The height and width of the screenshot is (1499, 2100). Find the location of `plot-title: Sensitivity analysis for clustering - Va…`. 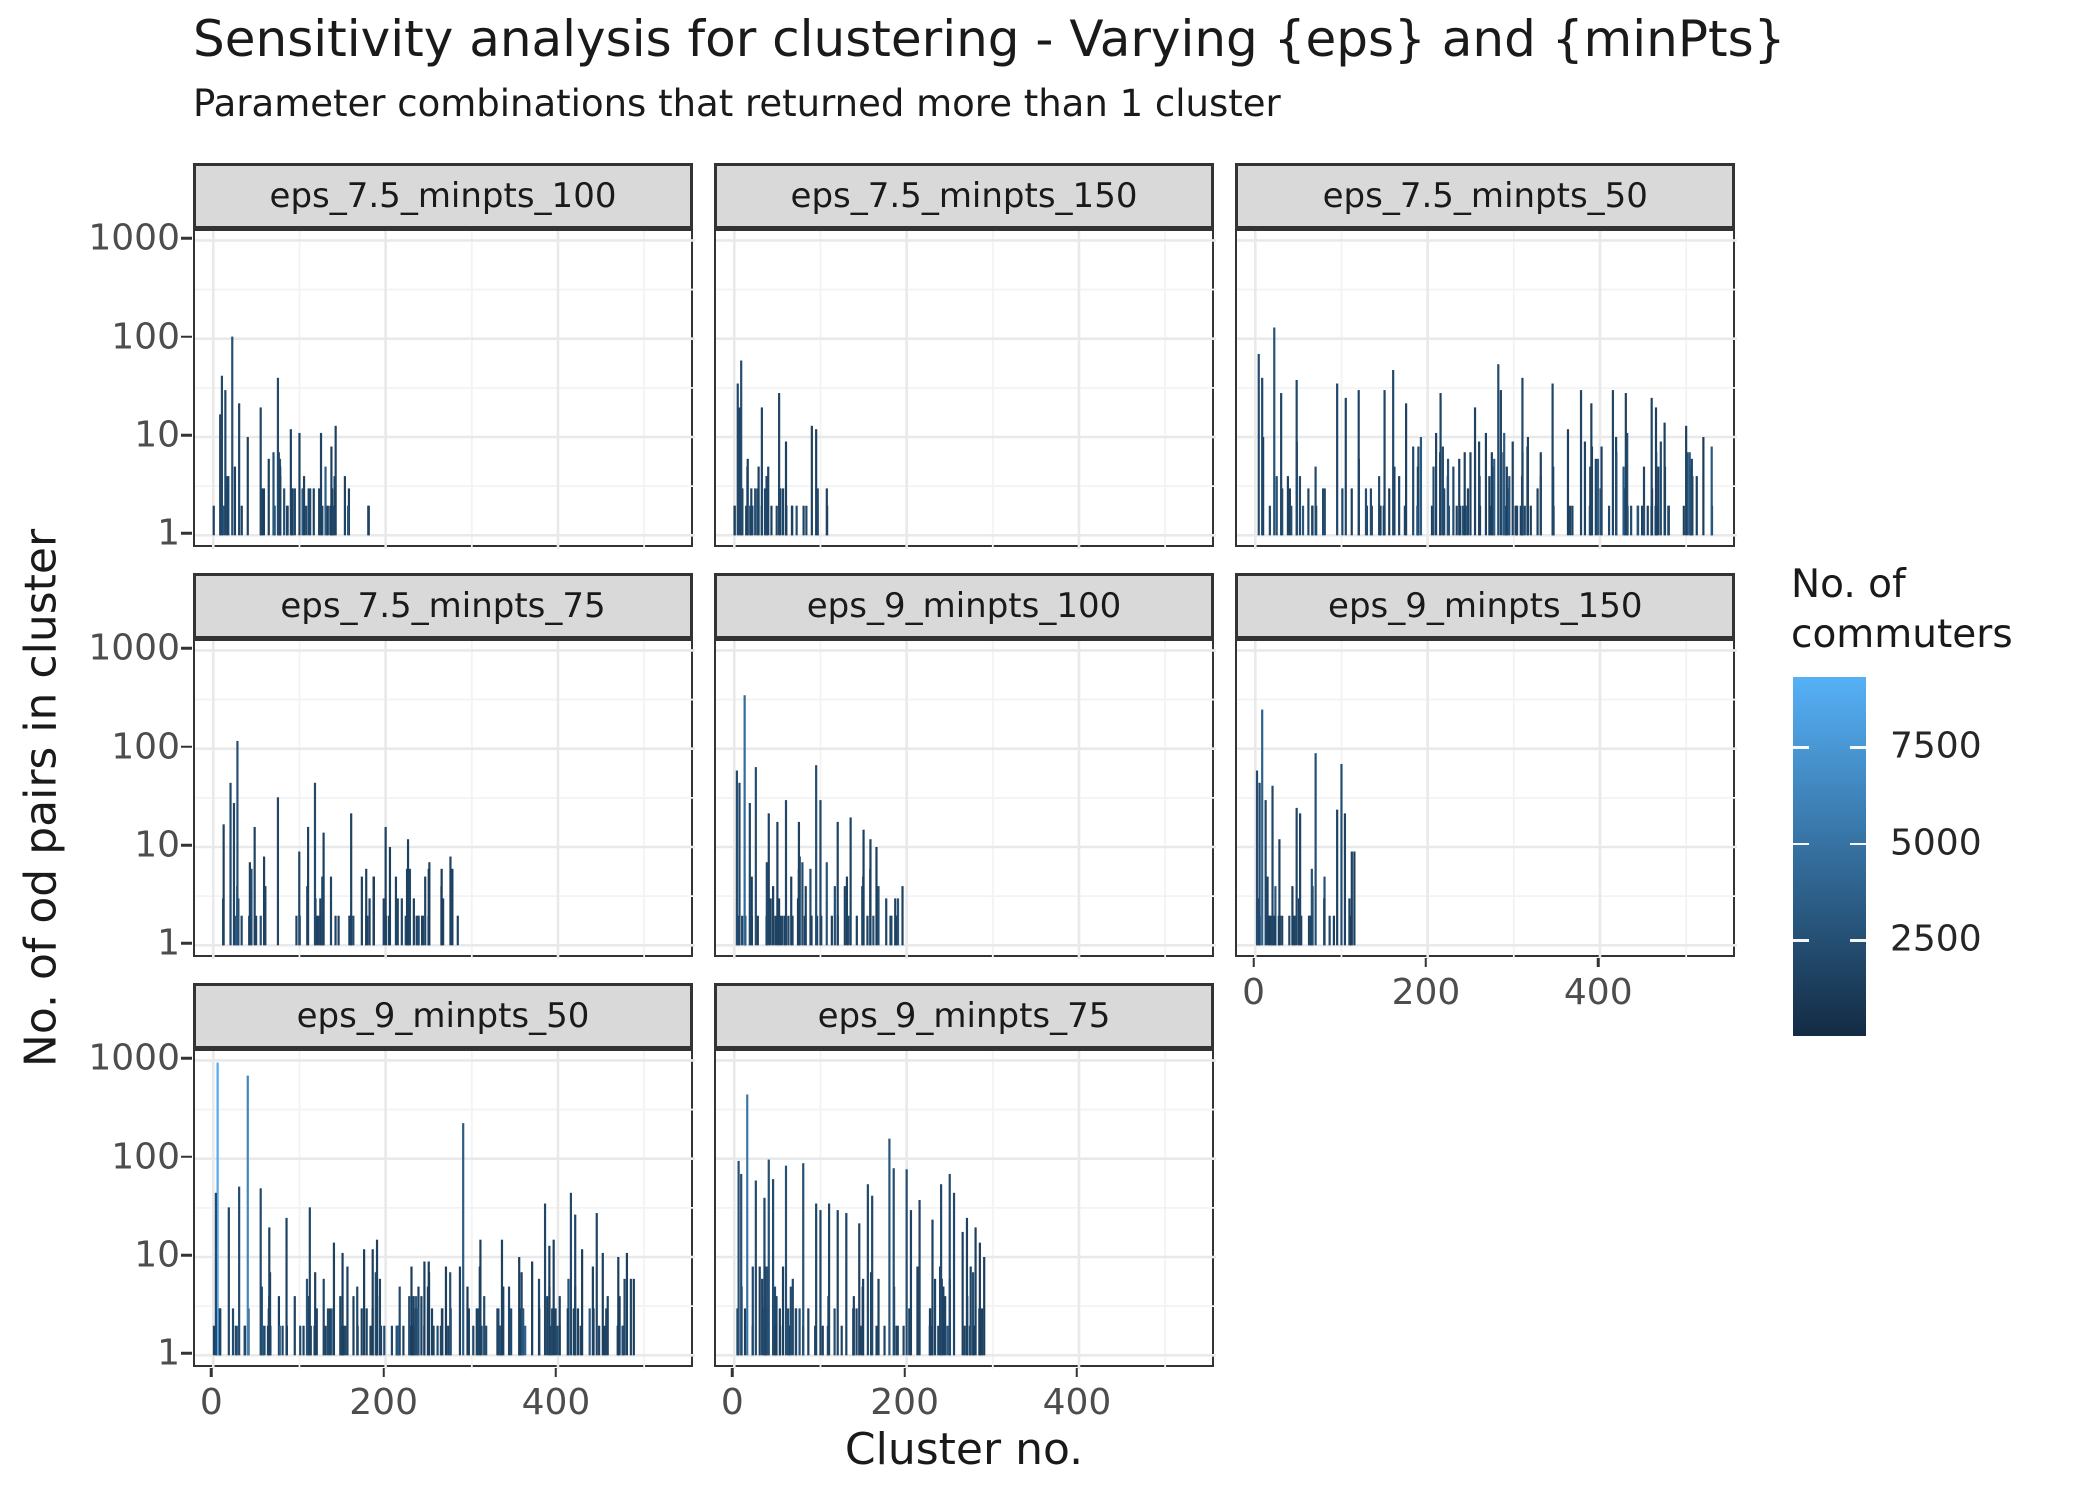

plot-title: Sensitivity analysis for clustering - Va… is located at coordinates (989, 39).